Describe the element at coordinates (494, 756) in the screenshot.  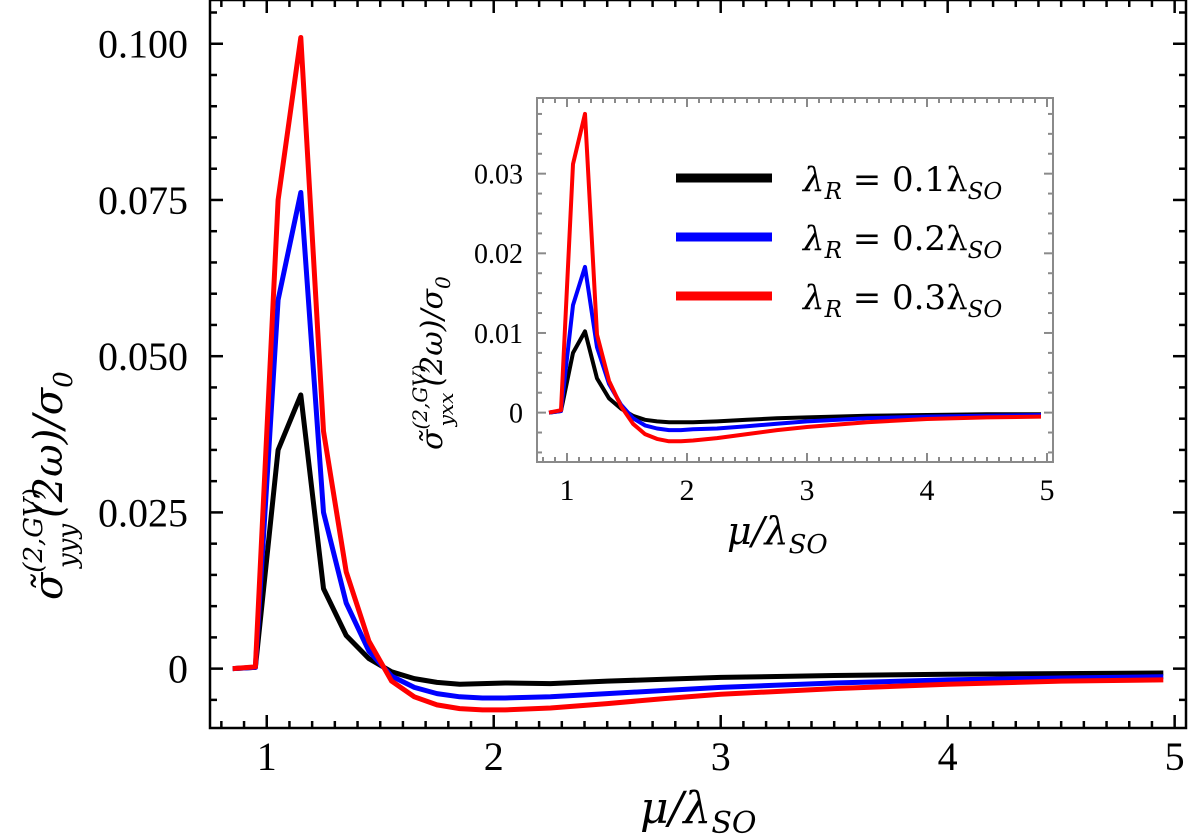
I see `main-x-tick-label: 2` at that location.